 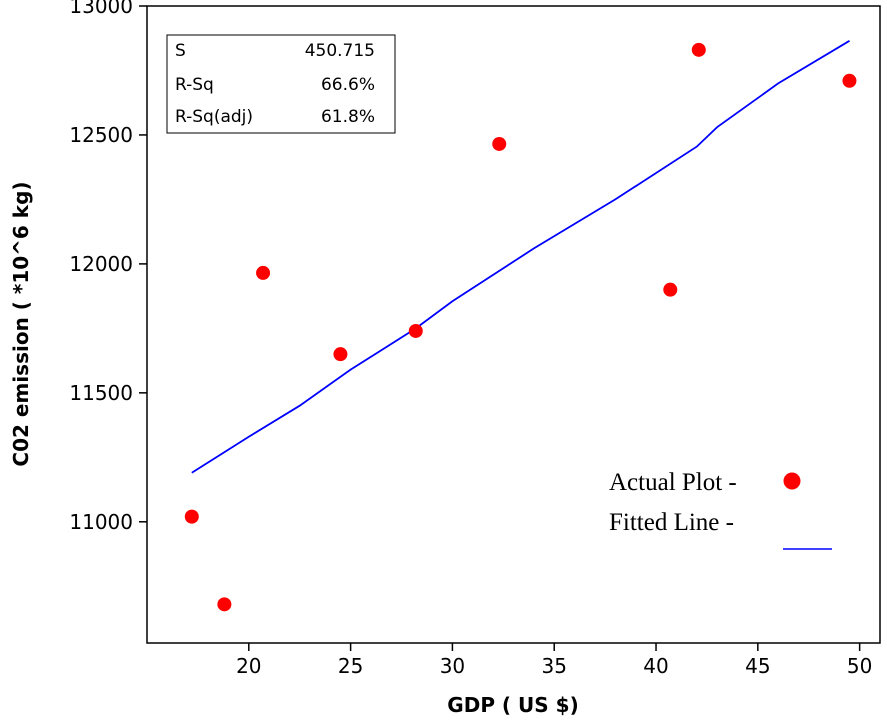 I want to click on x-axis-title: GDP ( US $), so click(x=512, y=705).